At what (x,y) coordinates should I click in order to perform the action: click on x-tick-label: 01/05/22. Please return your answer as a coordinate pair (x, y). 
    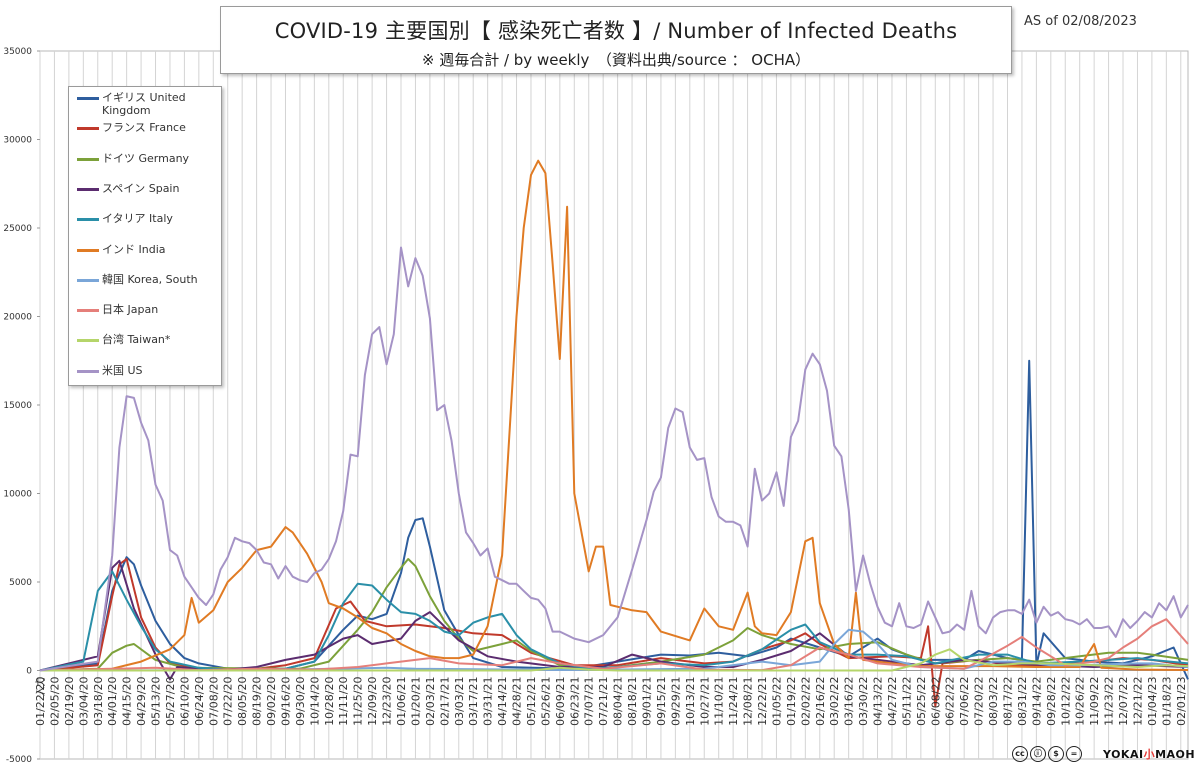
    Looking at the image, I should click on (776, 701).